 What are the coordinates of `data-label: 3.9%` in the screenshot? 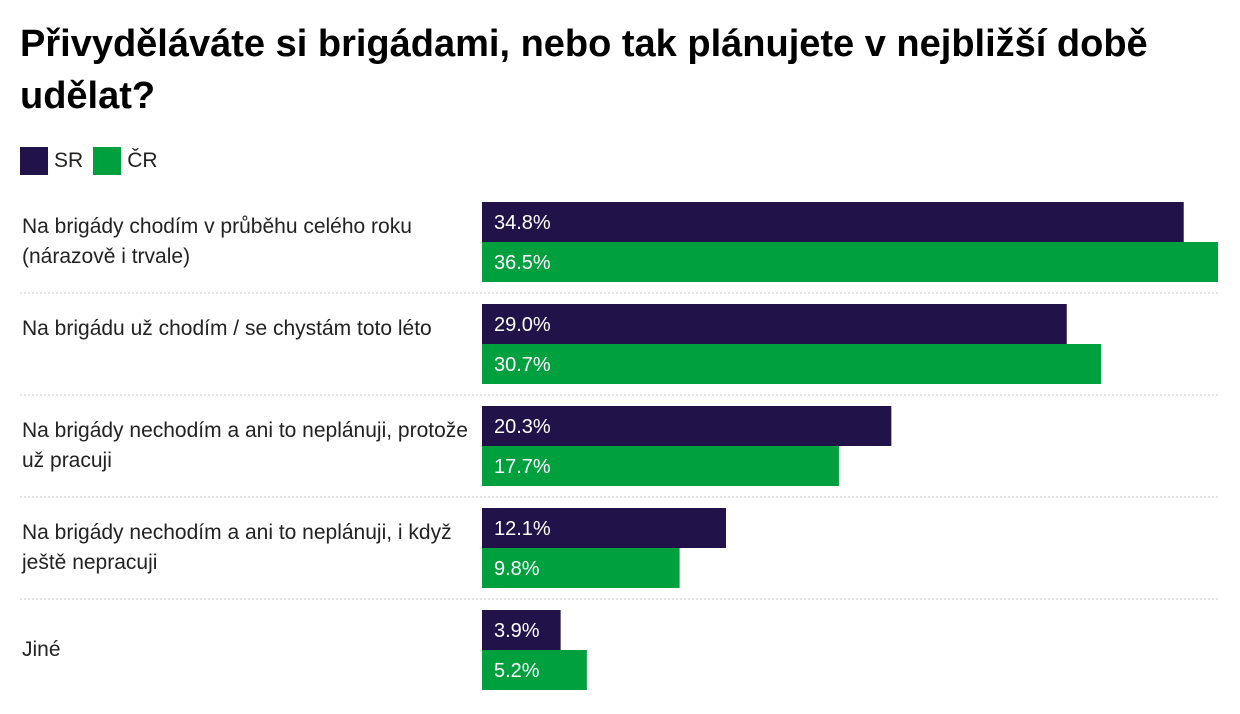 It's located at (517, 631).